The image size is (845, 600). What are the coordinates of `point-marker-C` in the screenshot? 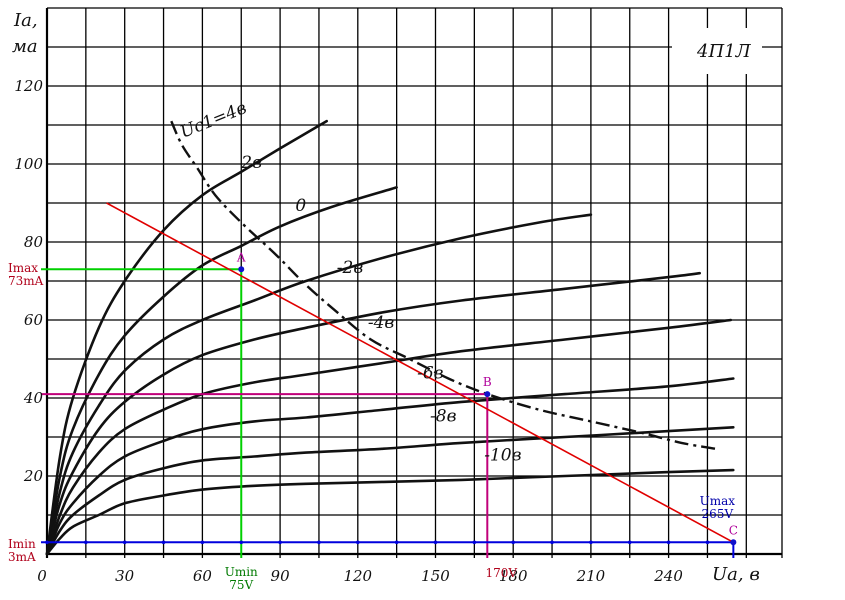 It's located at (733, 542).